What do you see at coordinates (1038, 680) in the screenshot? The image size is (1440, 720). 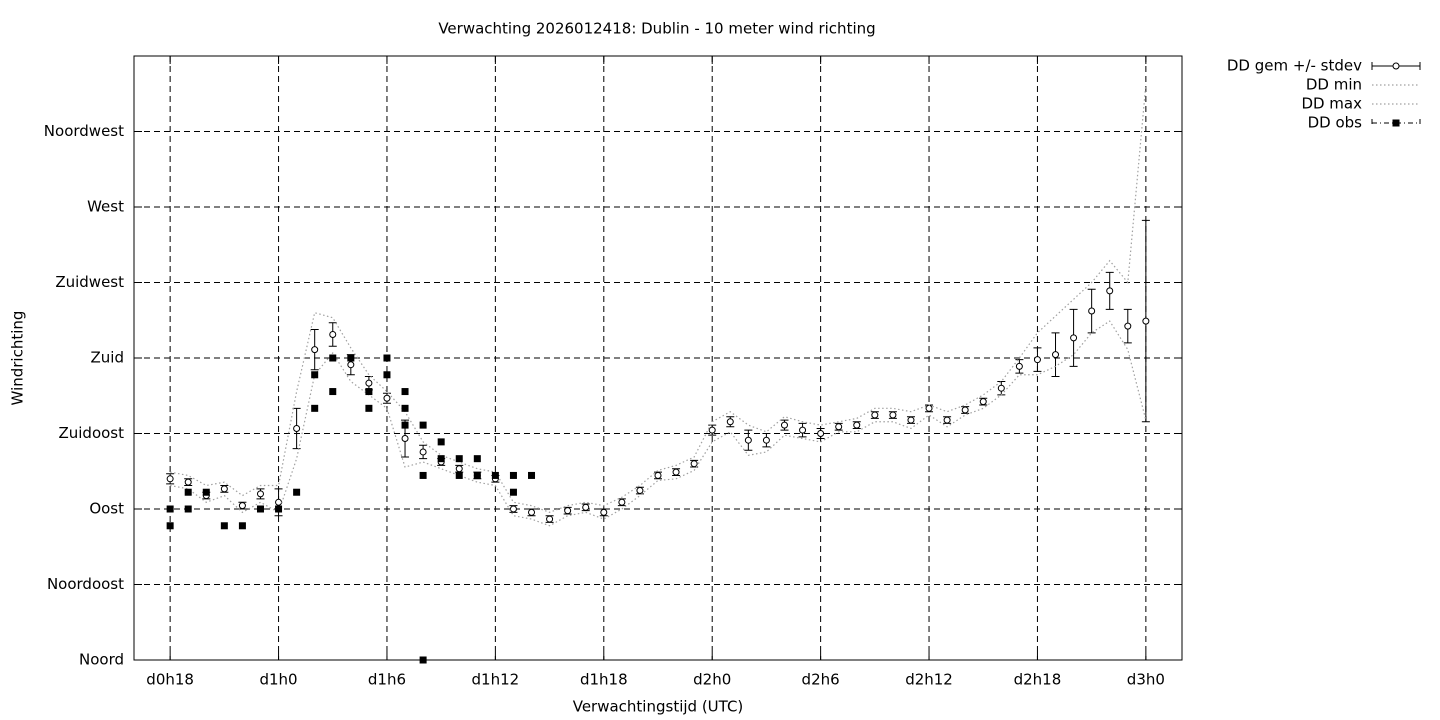 I see `x-tick-label: d2h18` at bounding box center [1038, 680].